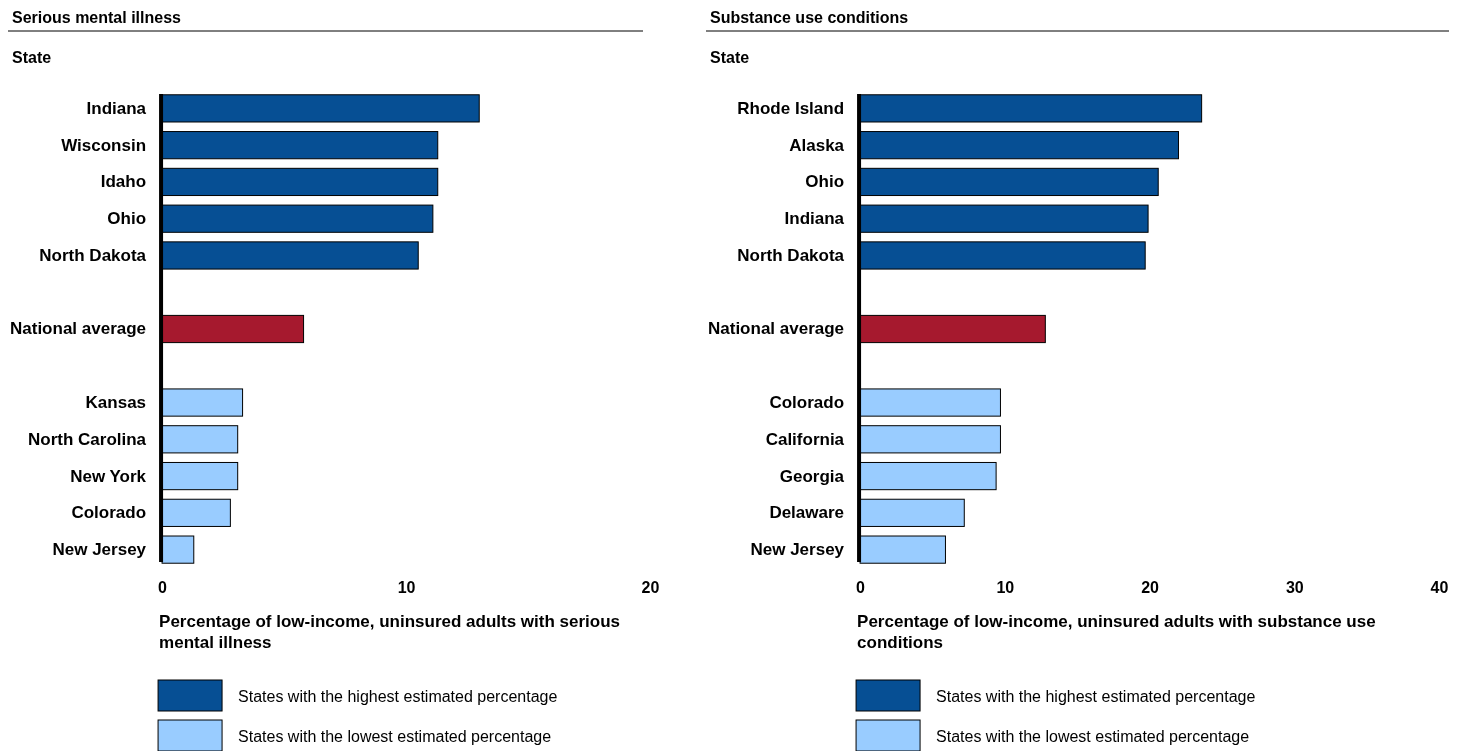  I want to click on y-tick-label: Idaho, so click(123, 182).